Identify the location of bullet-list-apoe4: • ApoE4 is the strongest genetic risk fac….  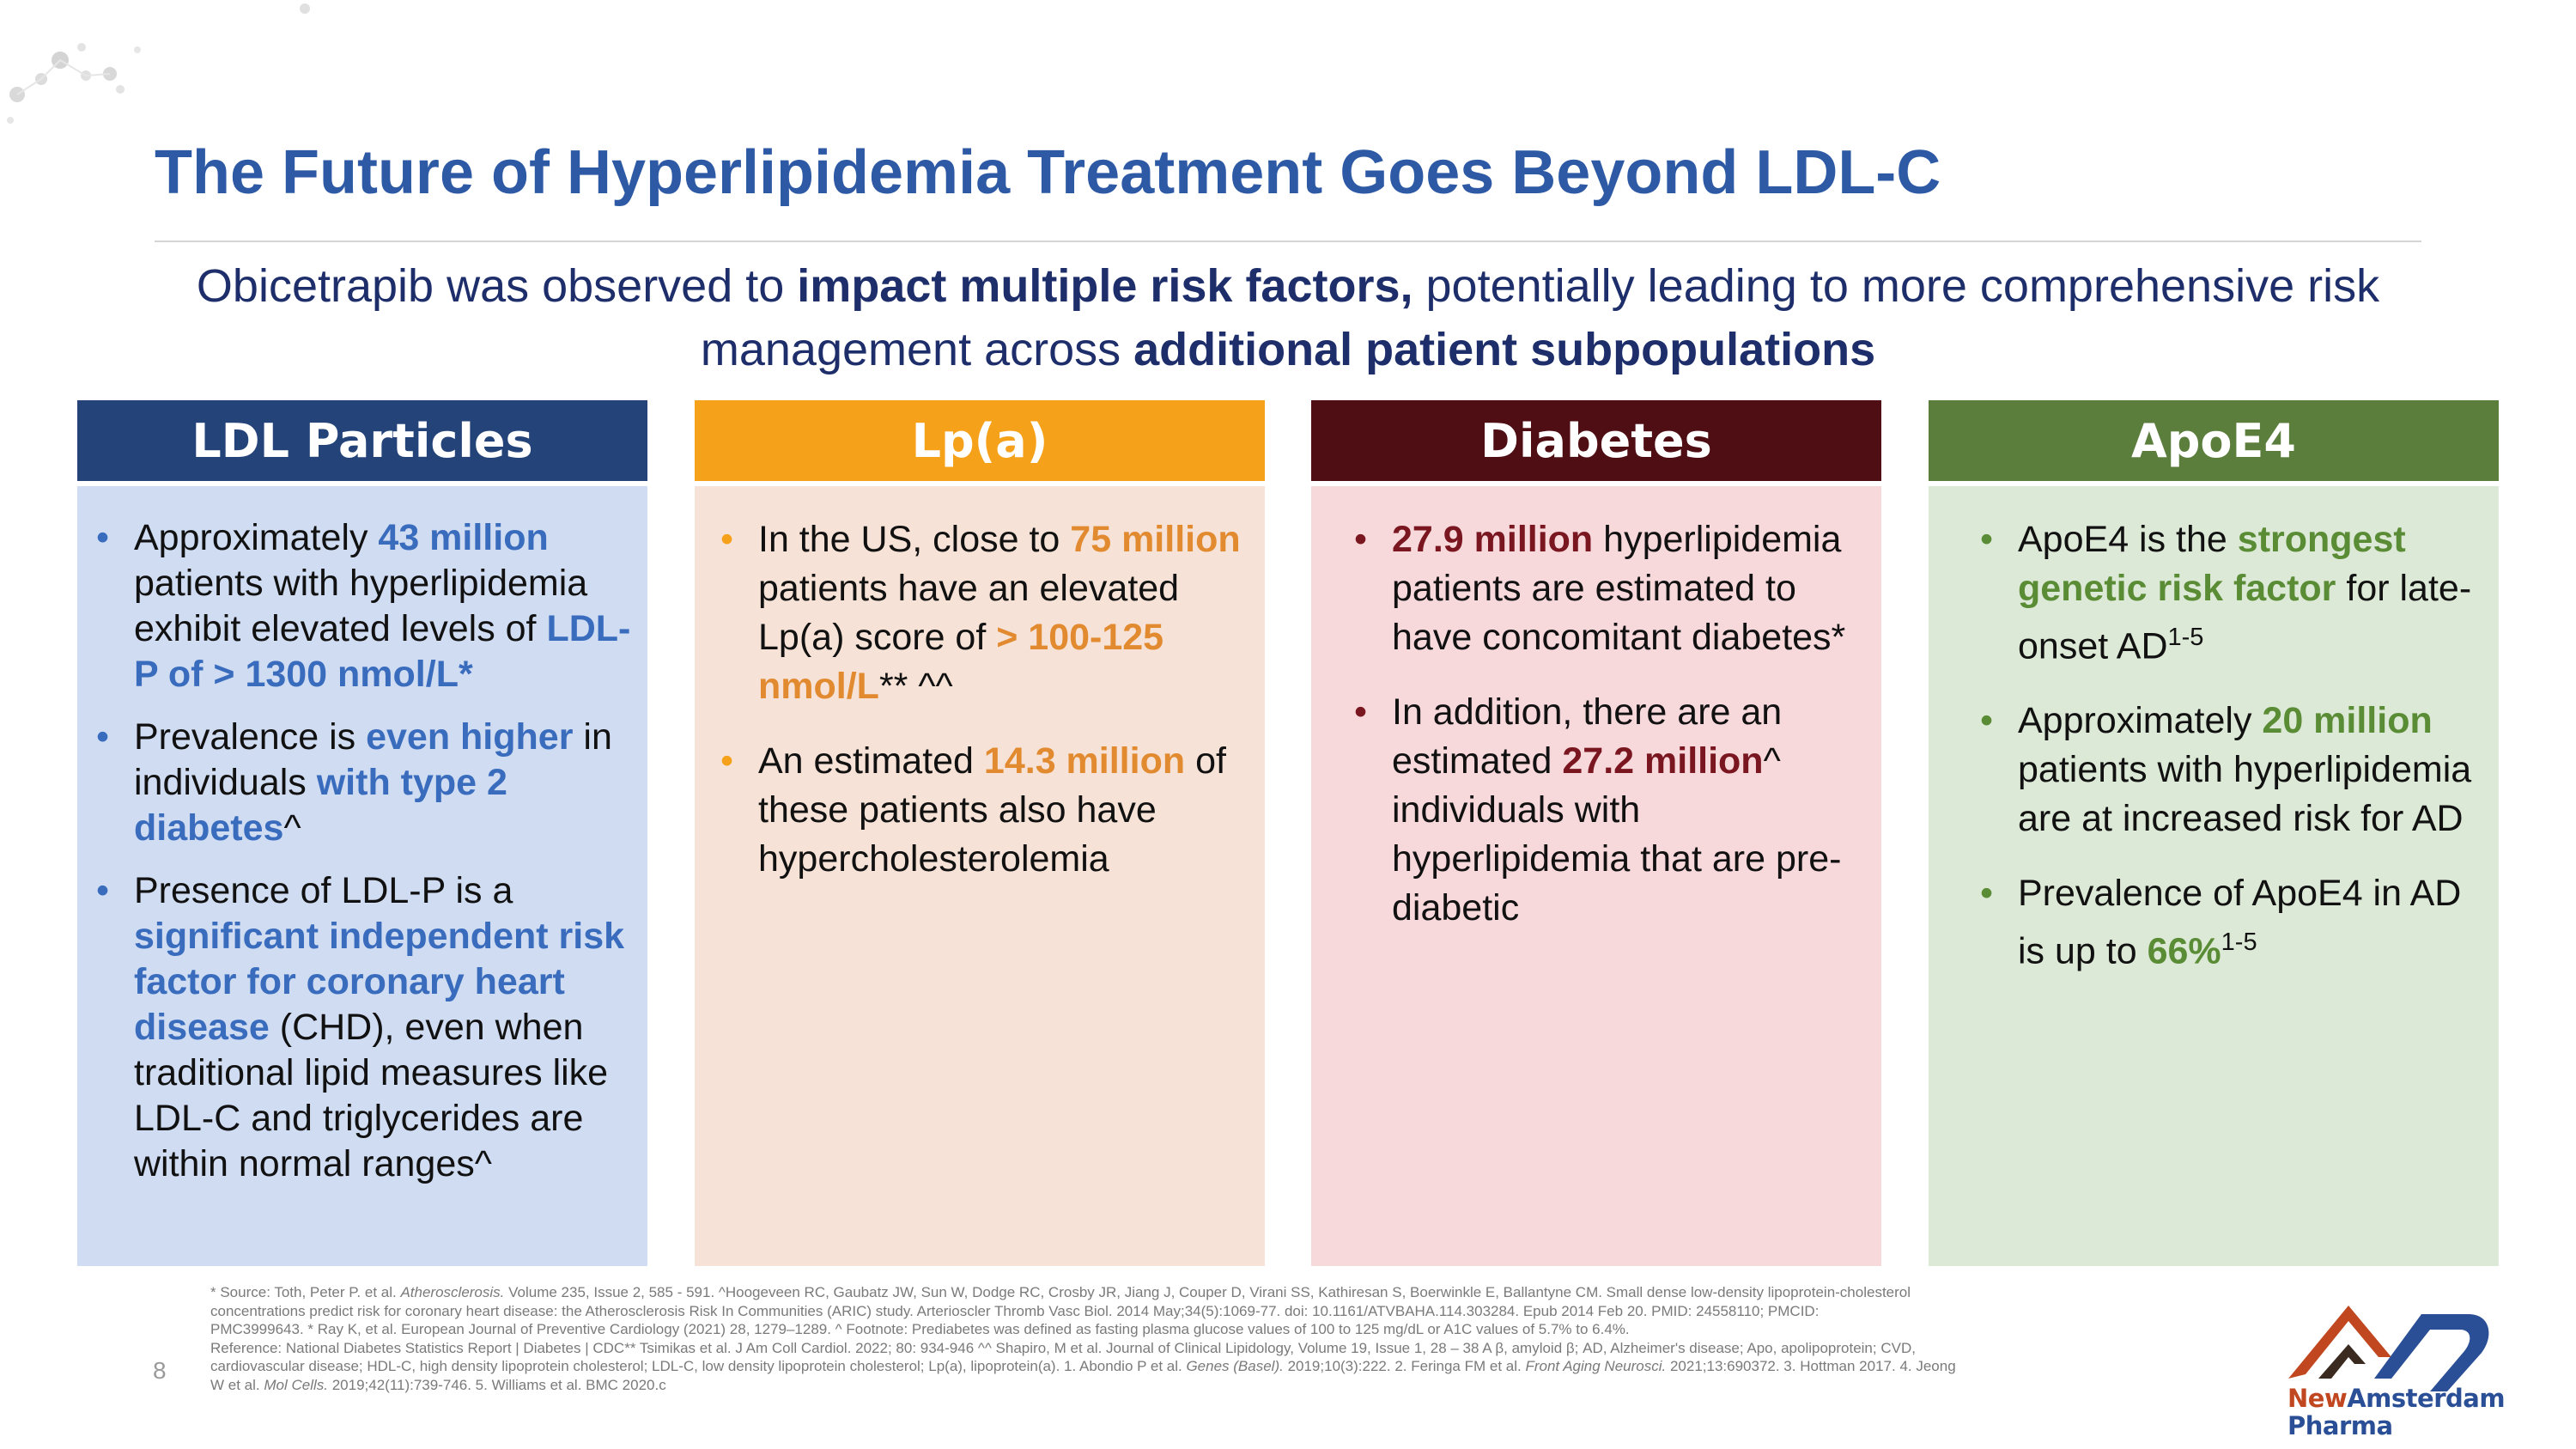
(2233, 746).